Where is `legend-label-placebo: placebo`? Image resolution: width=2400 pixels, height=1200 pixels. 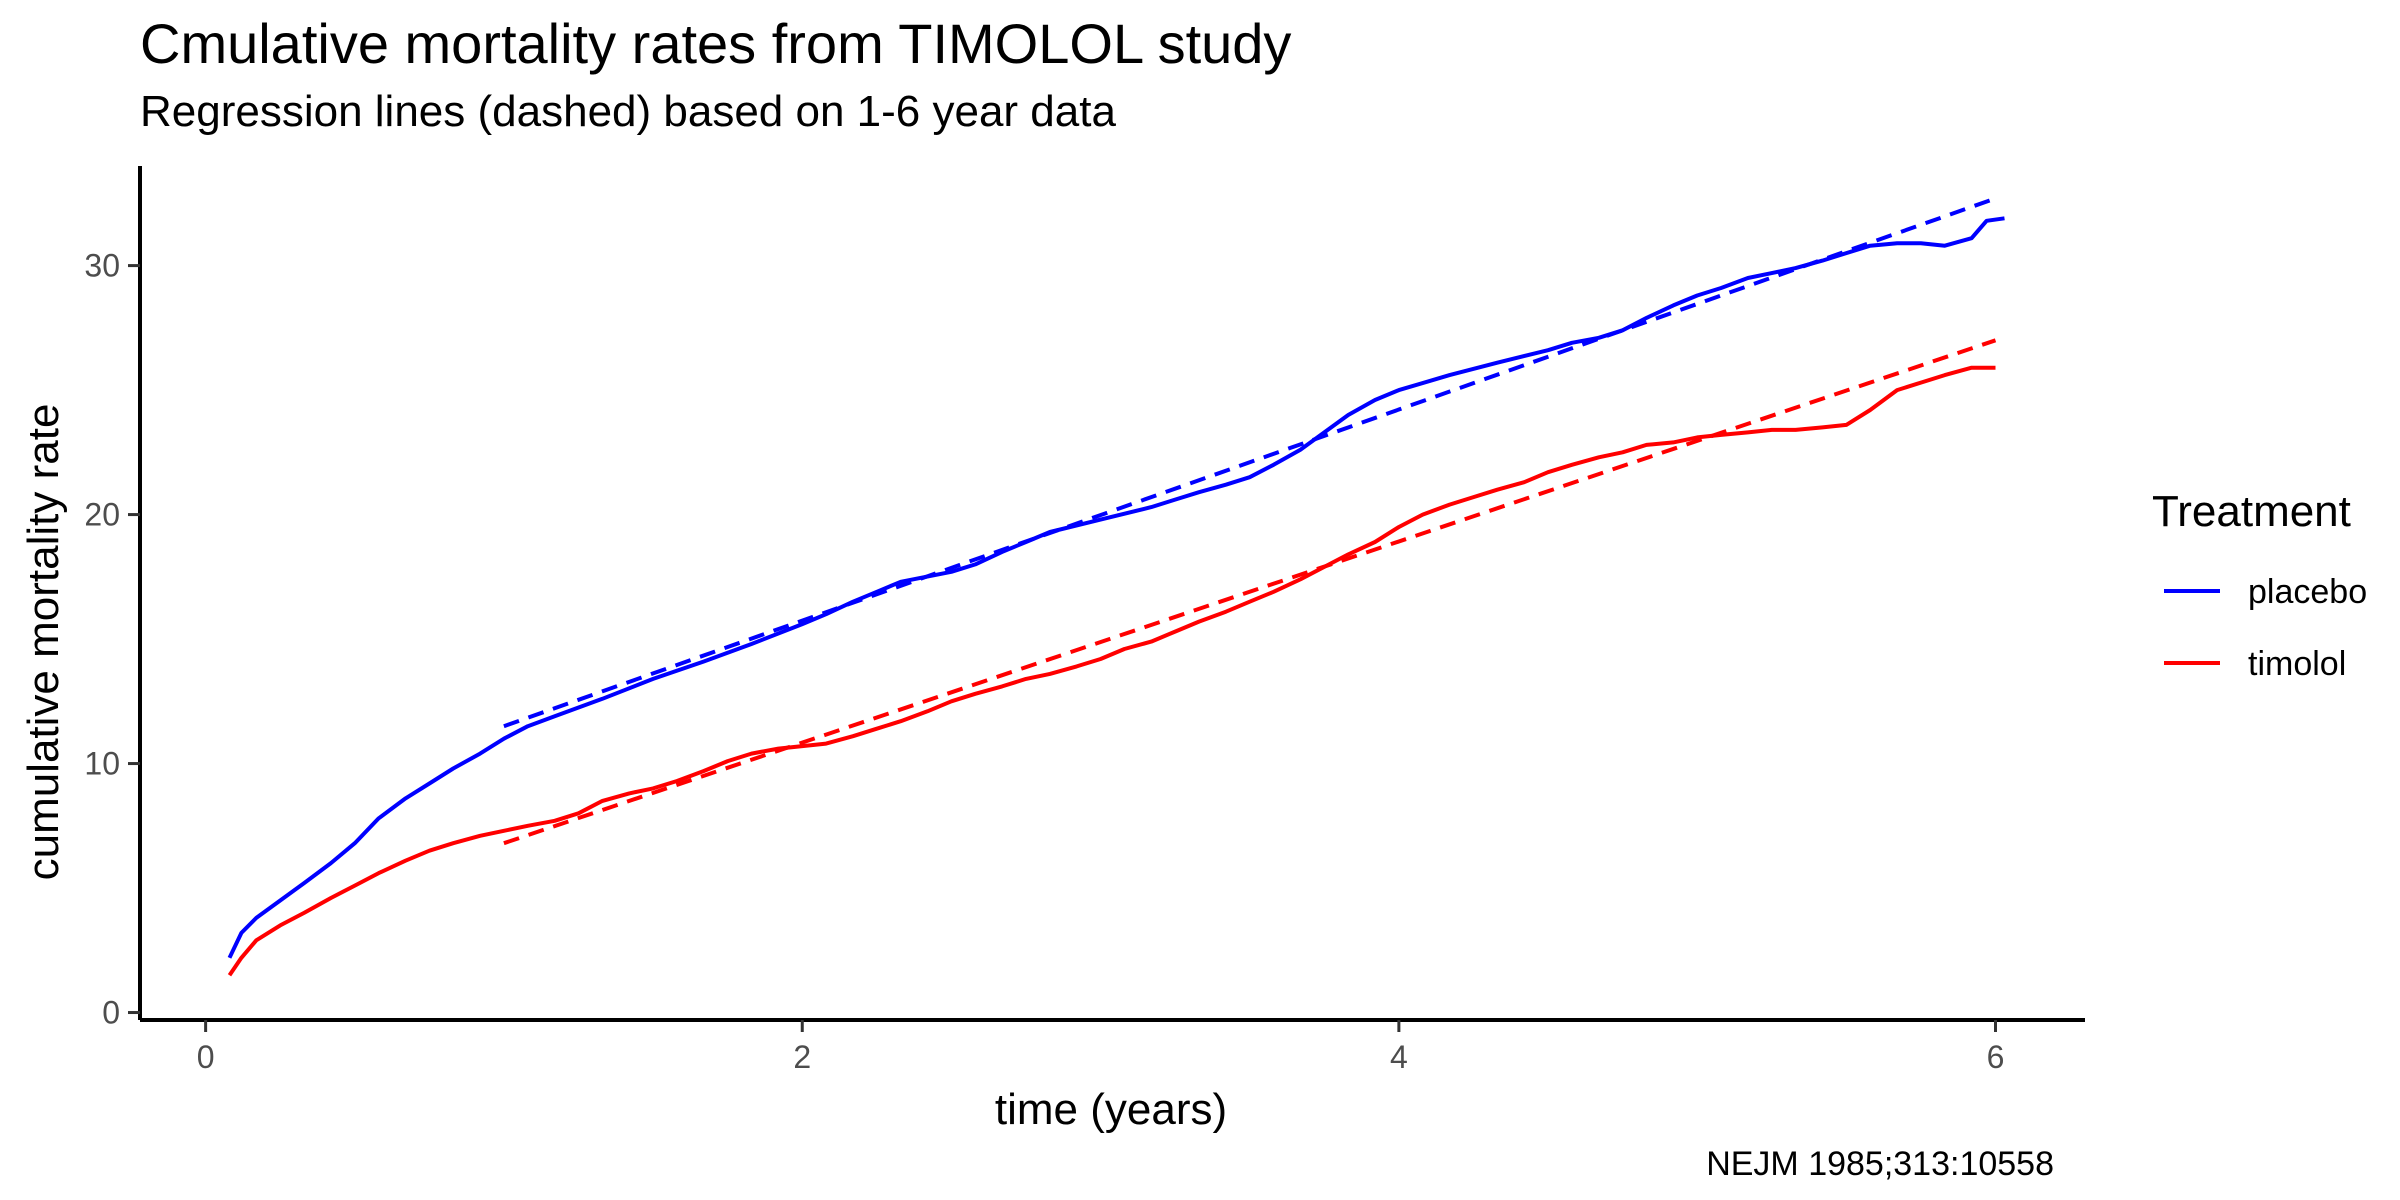 legend-label-placebo: placebo is located at coordinates (2307, 592).